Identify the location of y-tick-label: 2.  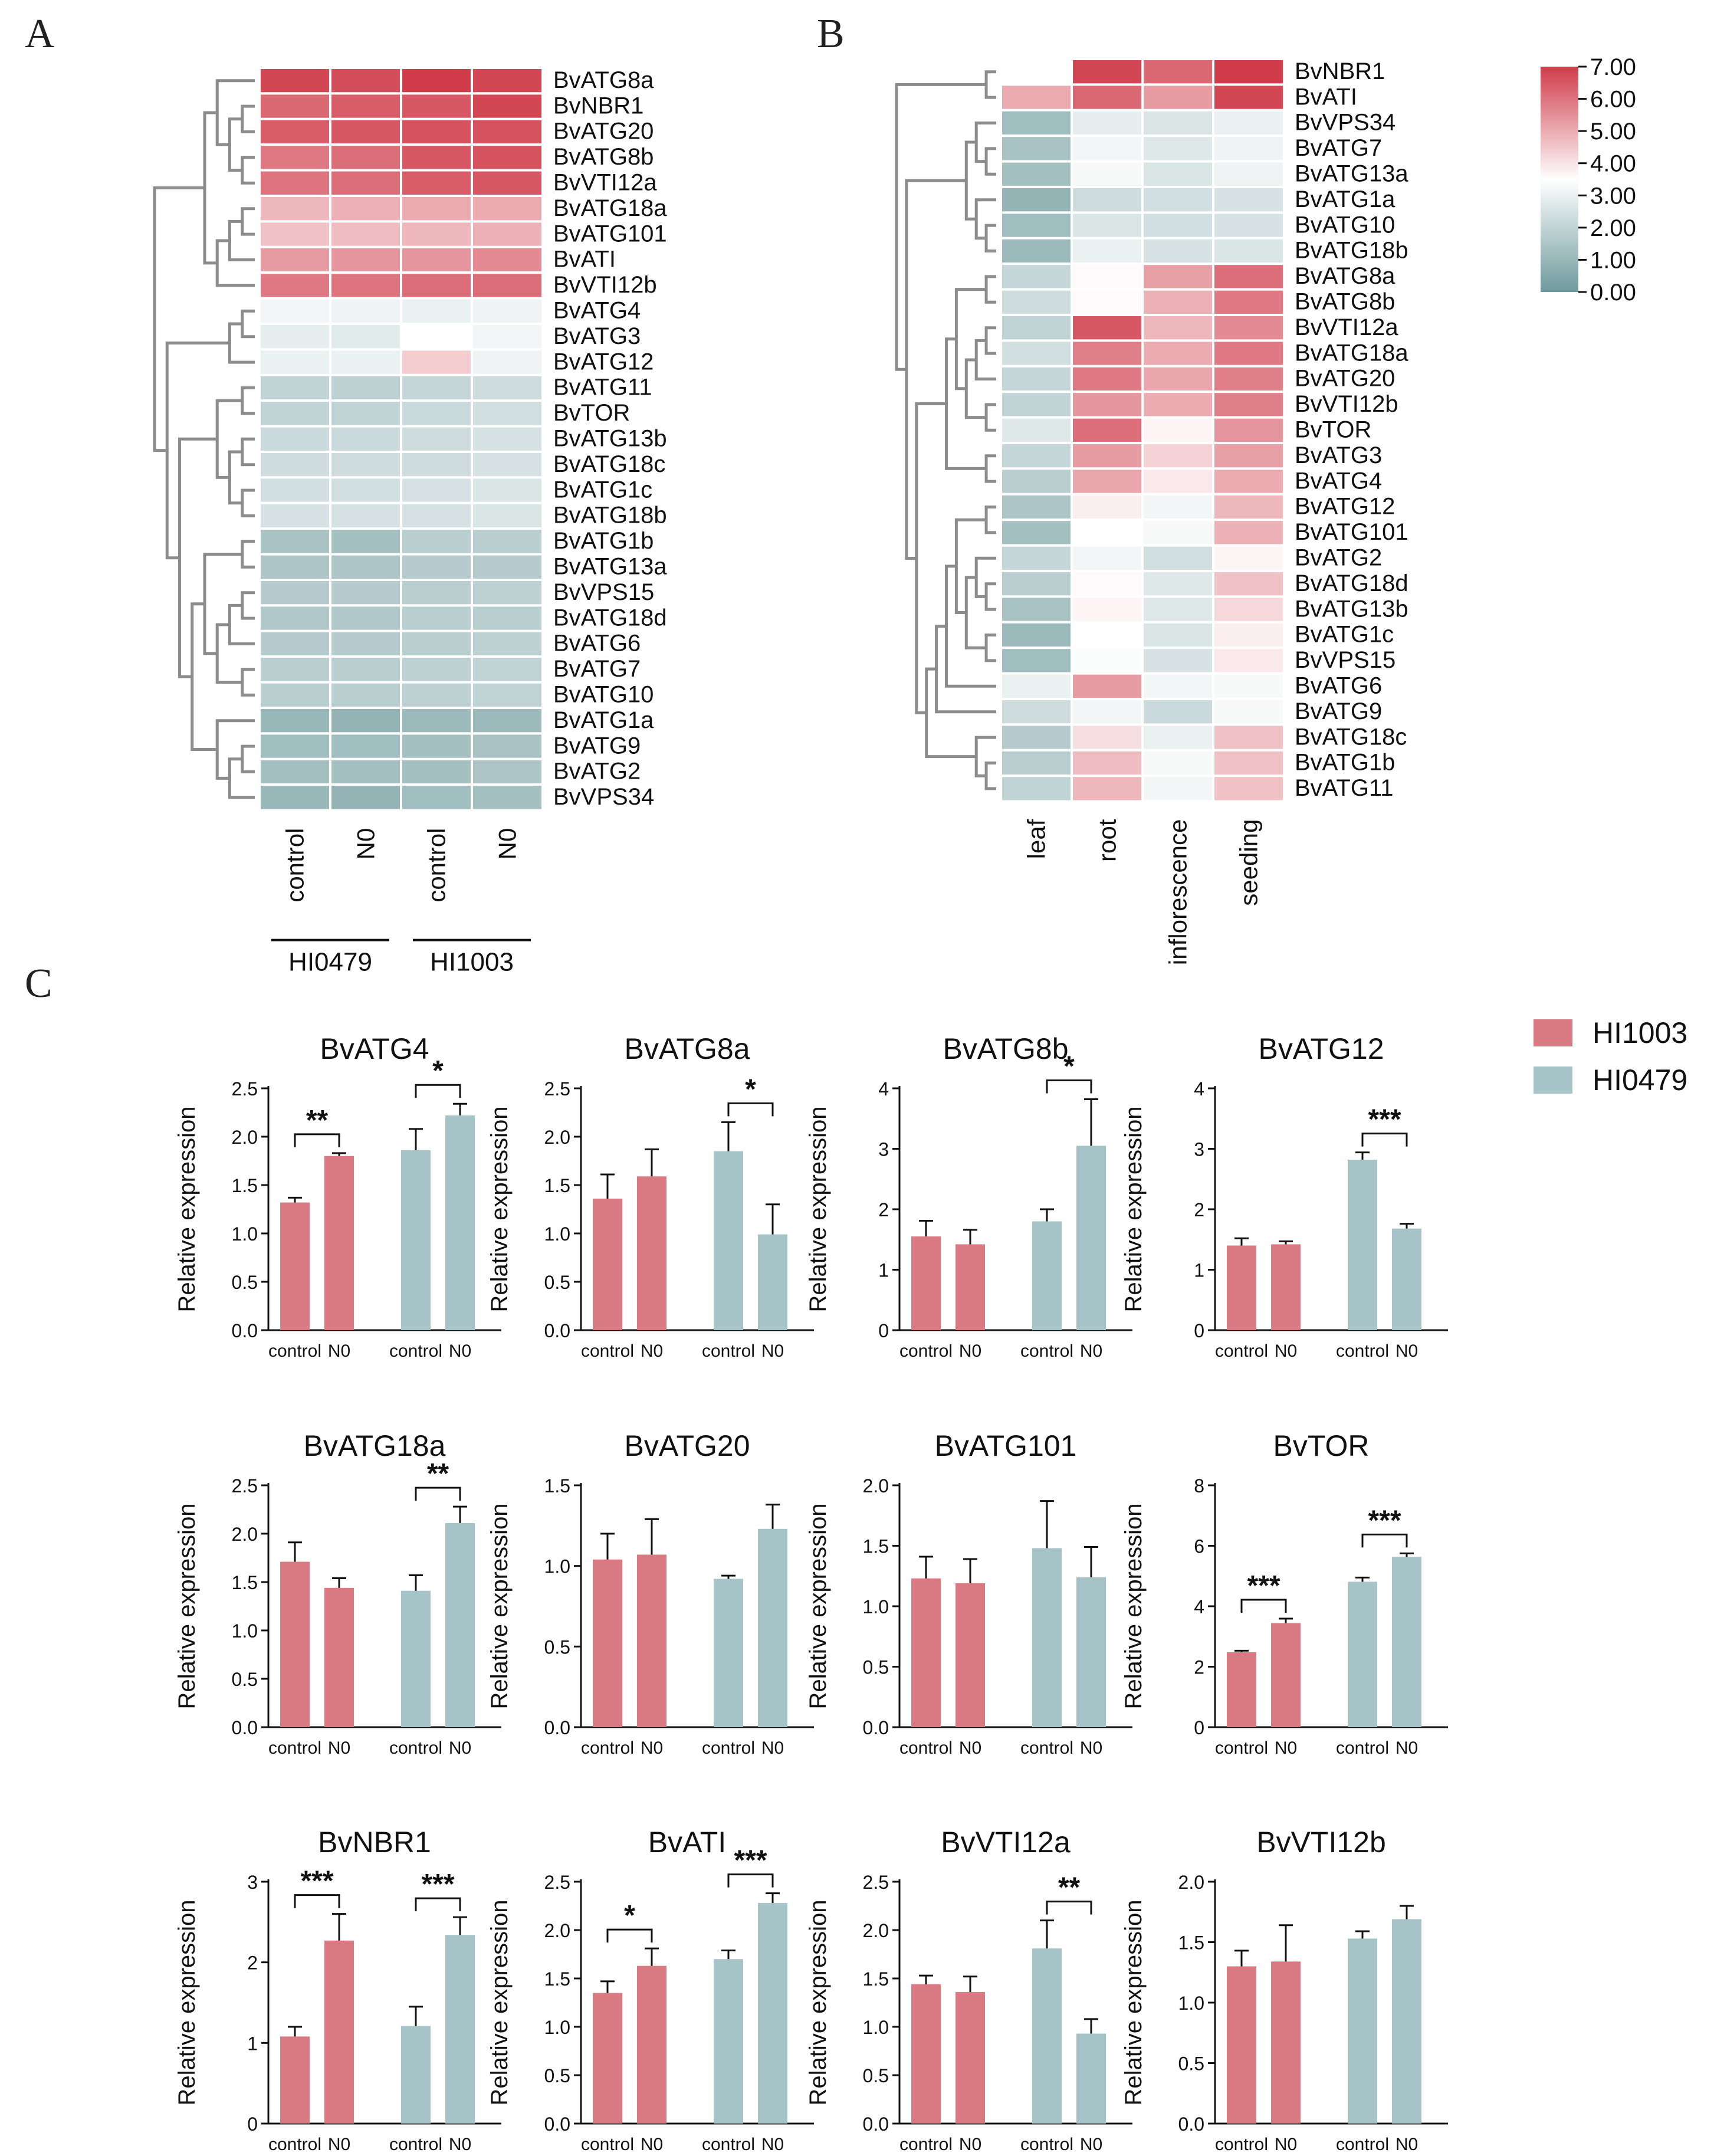
(1199, 1209).